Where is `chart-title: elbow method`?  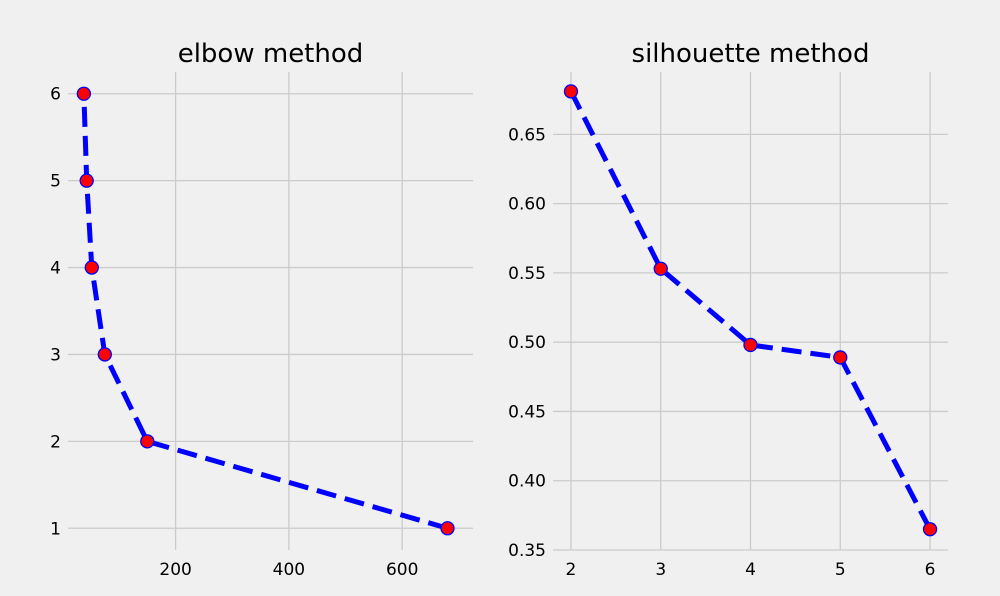
chart-title: elbow method is located at coordinates (271, 54).